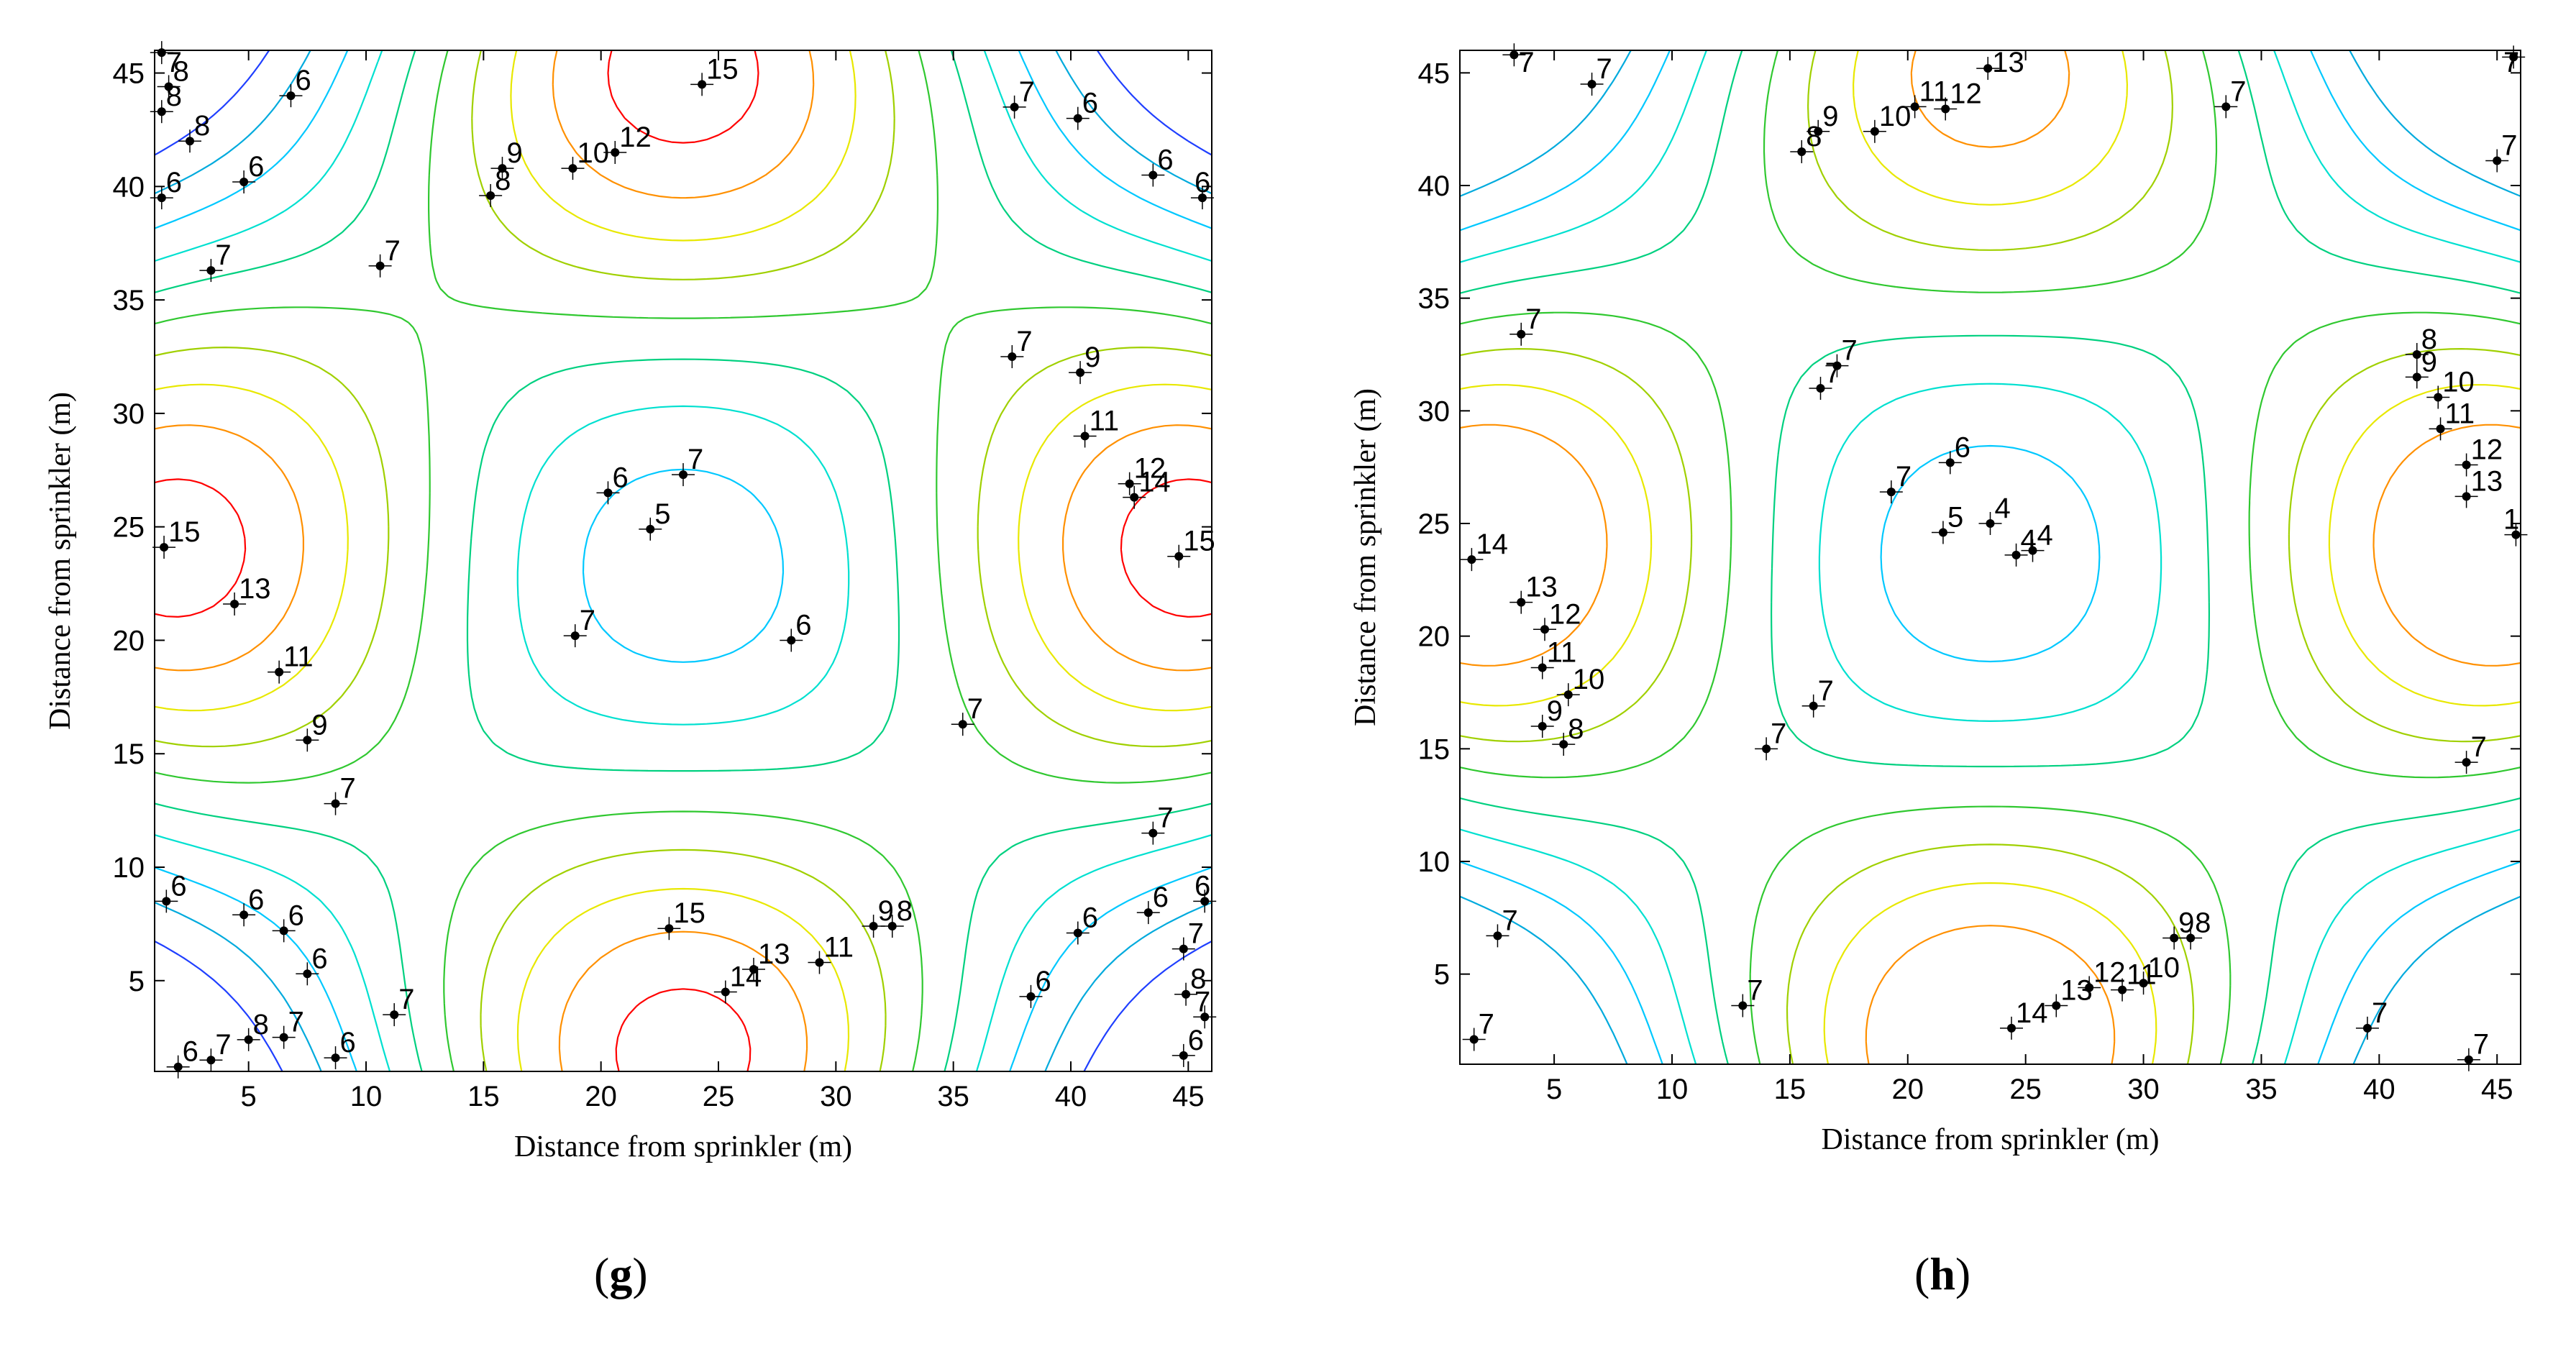  What do you see at coordinates (2511, 520) in the screenshot?
I see `contour-label: 1` at bounding box center [2511, 520].